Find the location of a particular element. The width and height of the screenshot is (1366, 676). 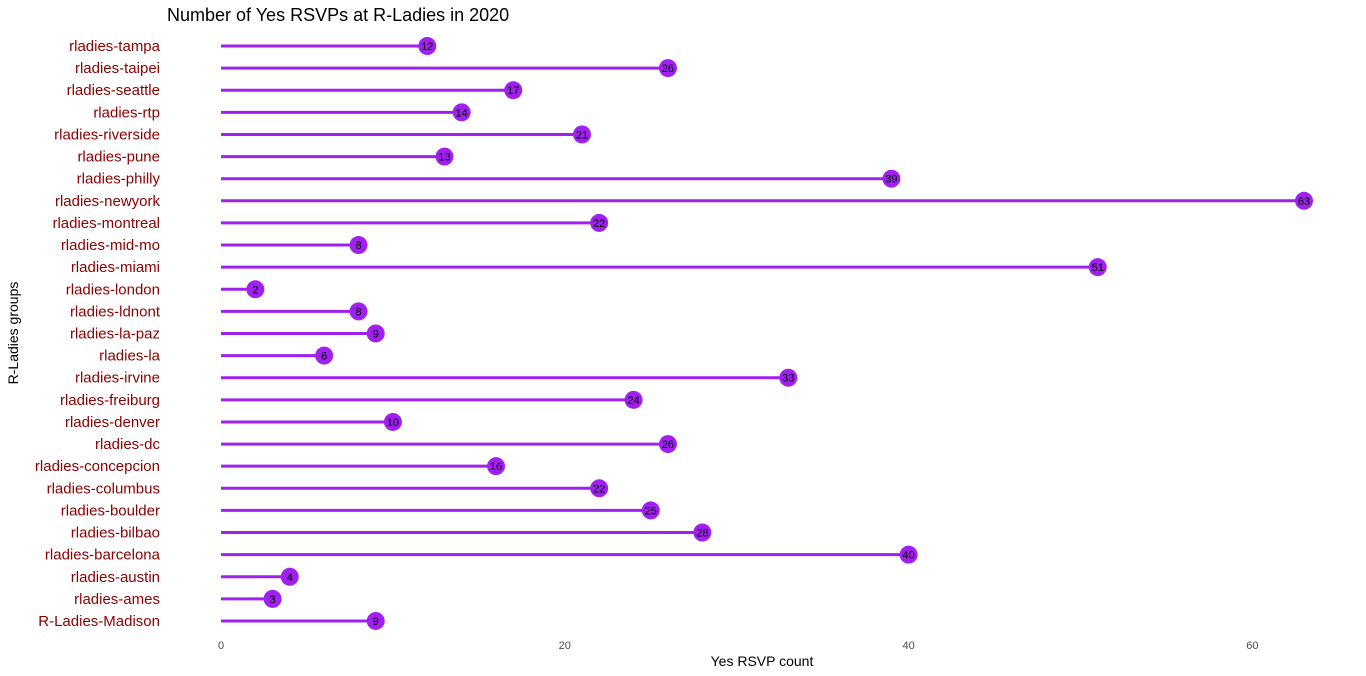

category-label-rladies-bilbao: rladies-bilbao is located at coordinates (115, 533).